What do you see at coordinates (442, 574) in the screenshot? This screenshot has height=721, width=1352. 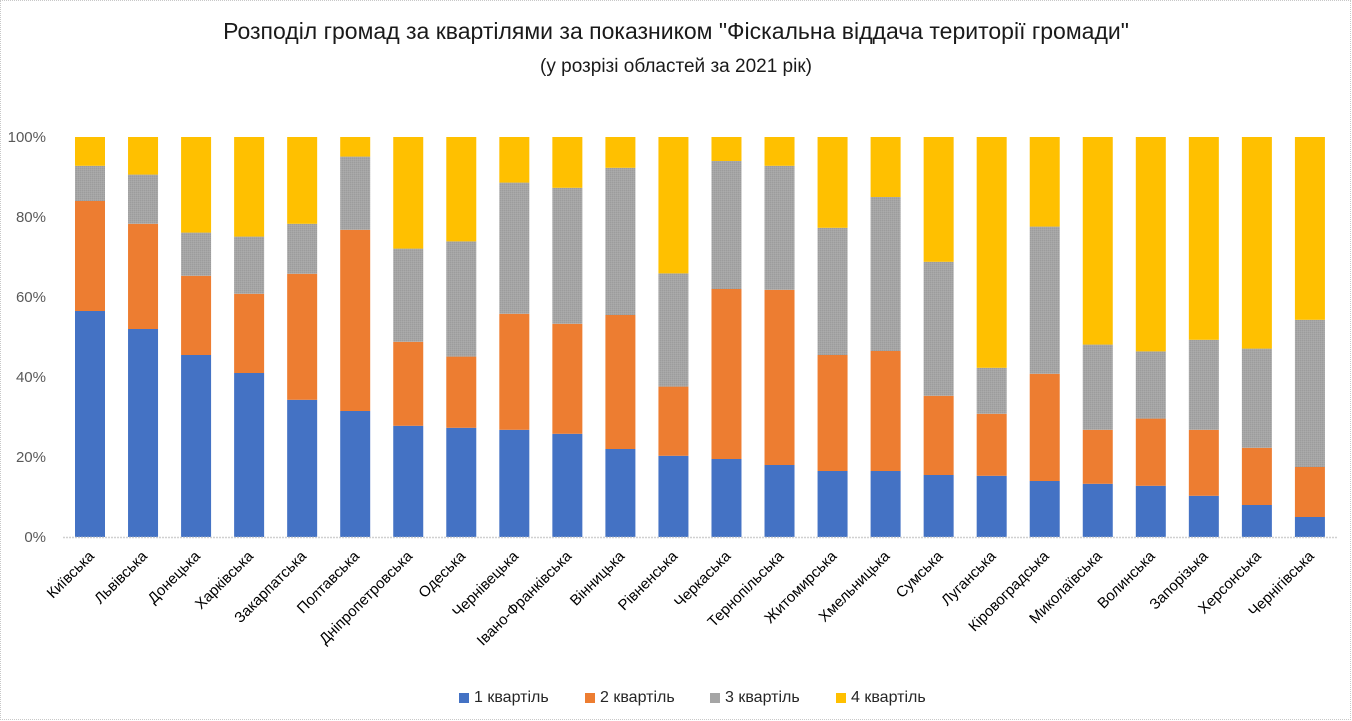 I see `x-tick-label: Одеська` at bounding box center [442, 574].